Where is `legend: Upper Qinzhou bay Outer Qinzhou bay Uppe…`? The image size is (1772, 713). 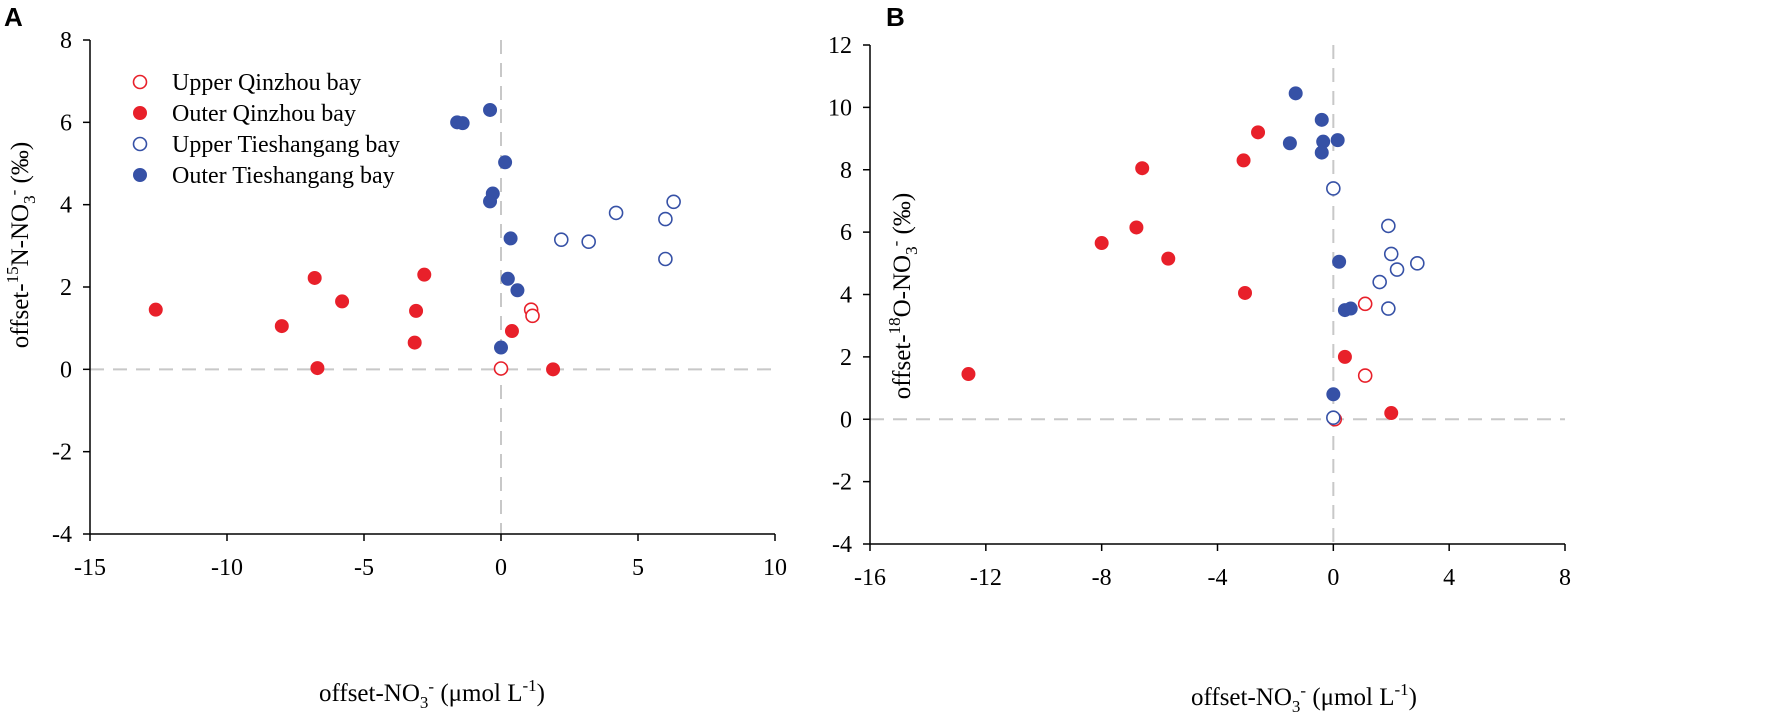
legend: Upper Qinzhou bay Outer Qinzhou bay Uppe… is located at coordinates (266, 129).